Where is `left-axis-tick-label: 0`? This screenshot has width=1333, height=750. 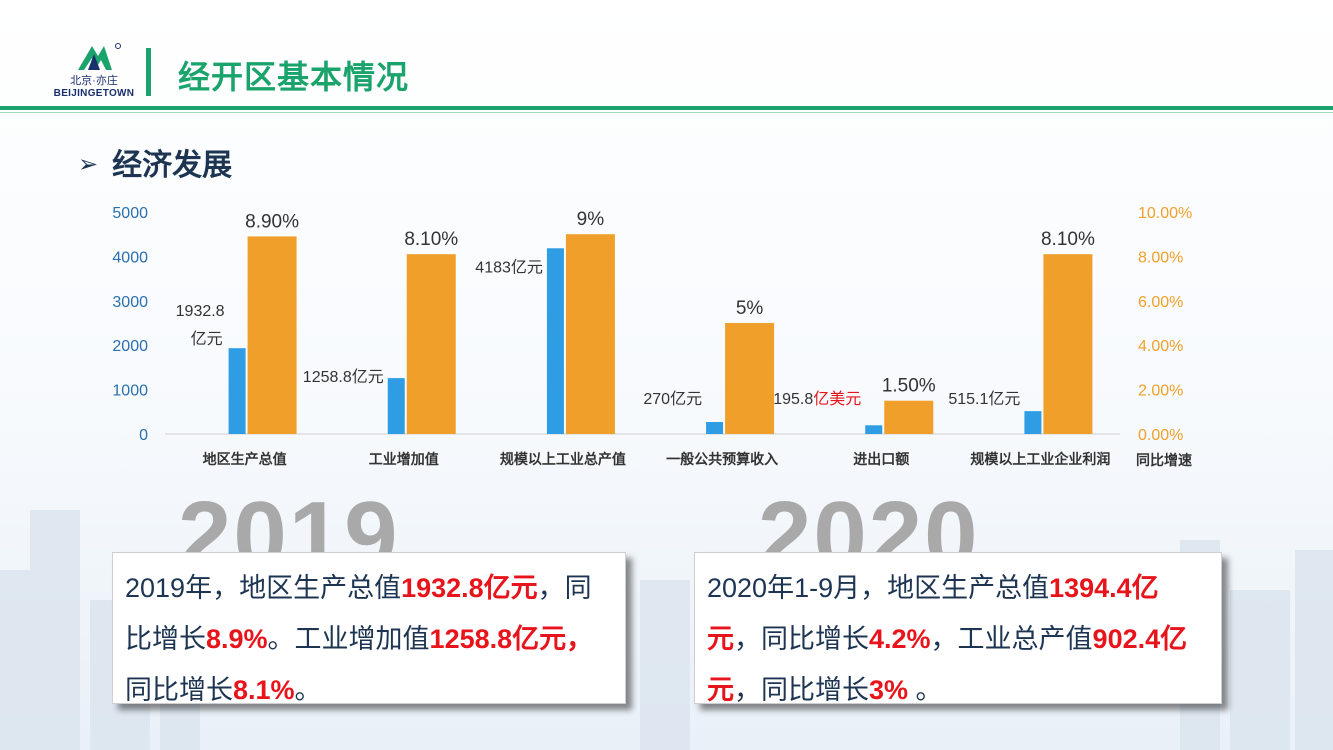 left-axis-tick-label: 0 is located at coordinates (143, 435).